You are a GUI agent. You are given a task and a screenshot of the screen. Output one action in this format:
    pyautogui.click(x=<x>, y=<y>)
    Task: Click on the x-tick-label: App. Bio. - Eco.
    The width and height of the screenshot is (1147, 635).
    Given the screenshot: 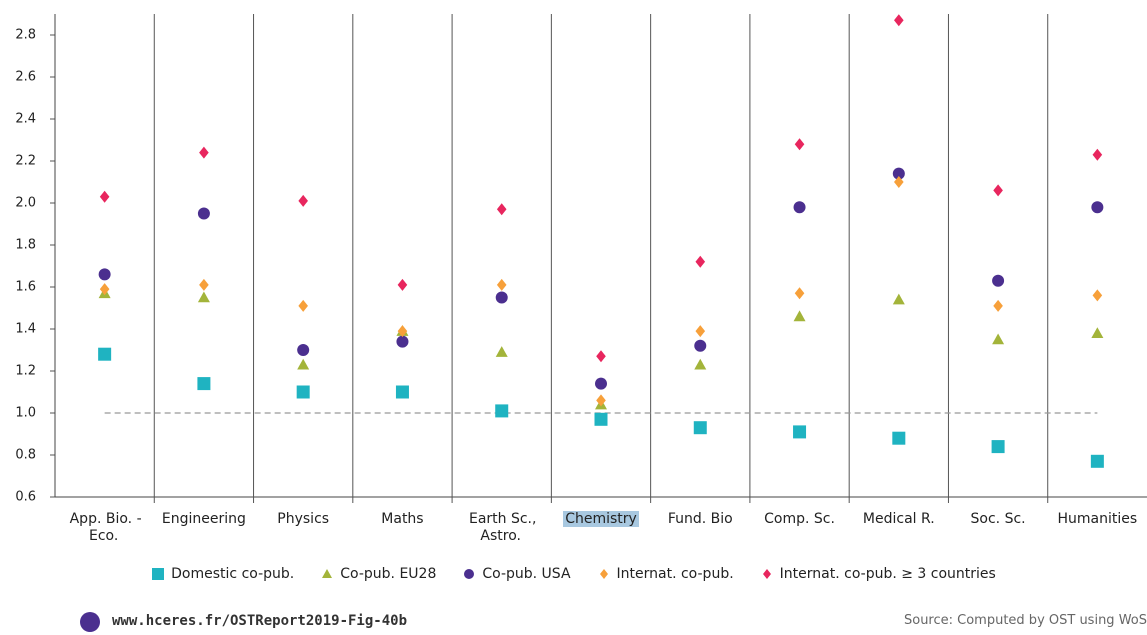 What is the action you would take?
    pyautogui.click(x=105, y=528)
    